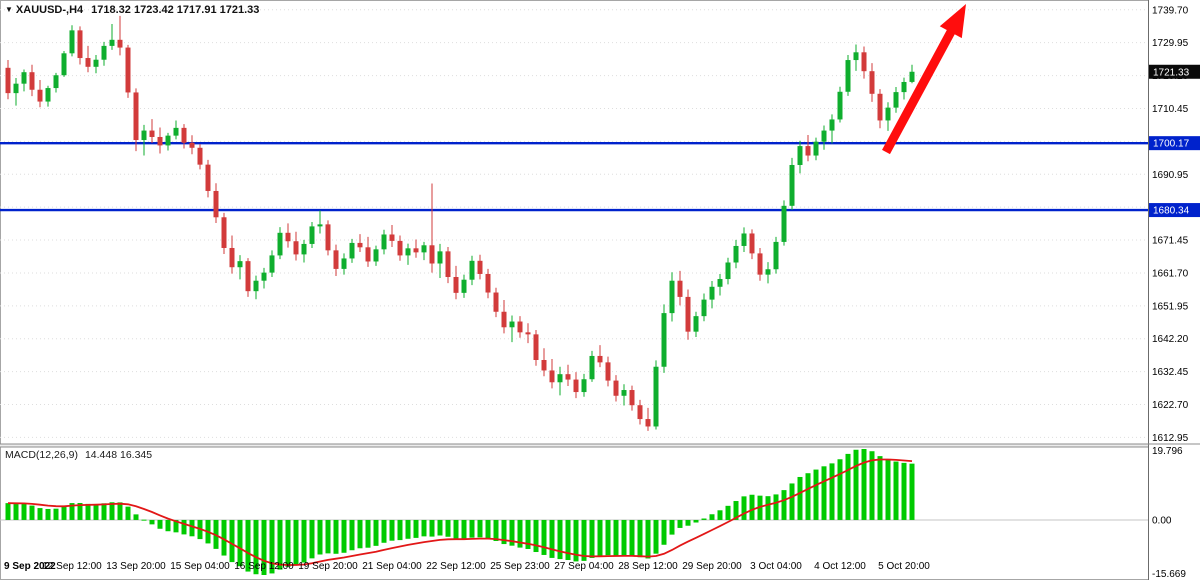 The image size is (1200, 580). Describe the element at coordinates (1170, 273) in the screenshot. I see `price-axis-label: 1661.70` at that location.